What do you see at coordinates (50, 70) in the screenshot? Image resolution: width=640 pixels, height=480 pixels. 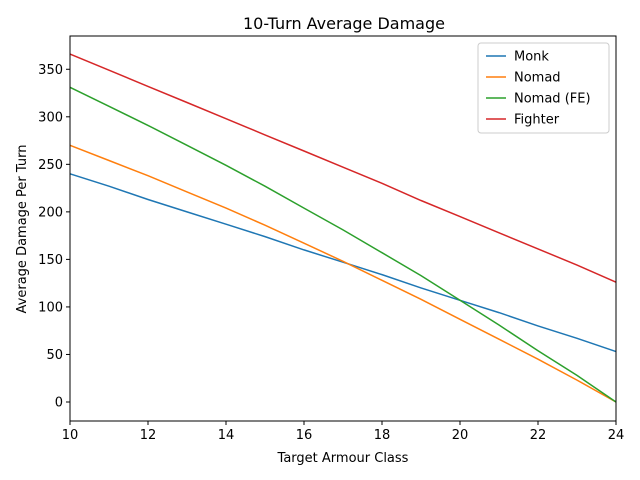 I see `y-tick-label: 350` at bounding box center [50, 70].